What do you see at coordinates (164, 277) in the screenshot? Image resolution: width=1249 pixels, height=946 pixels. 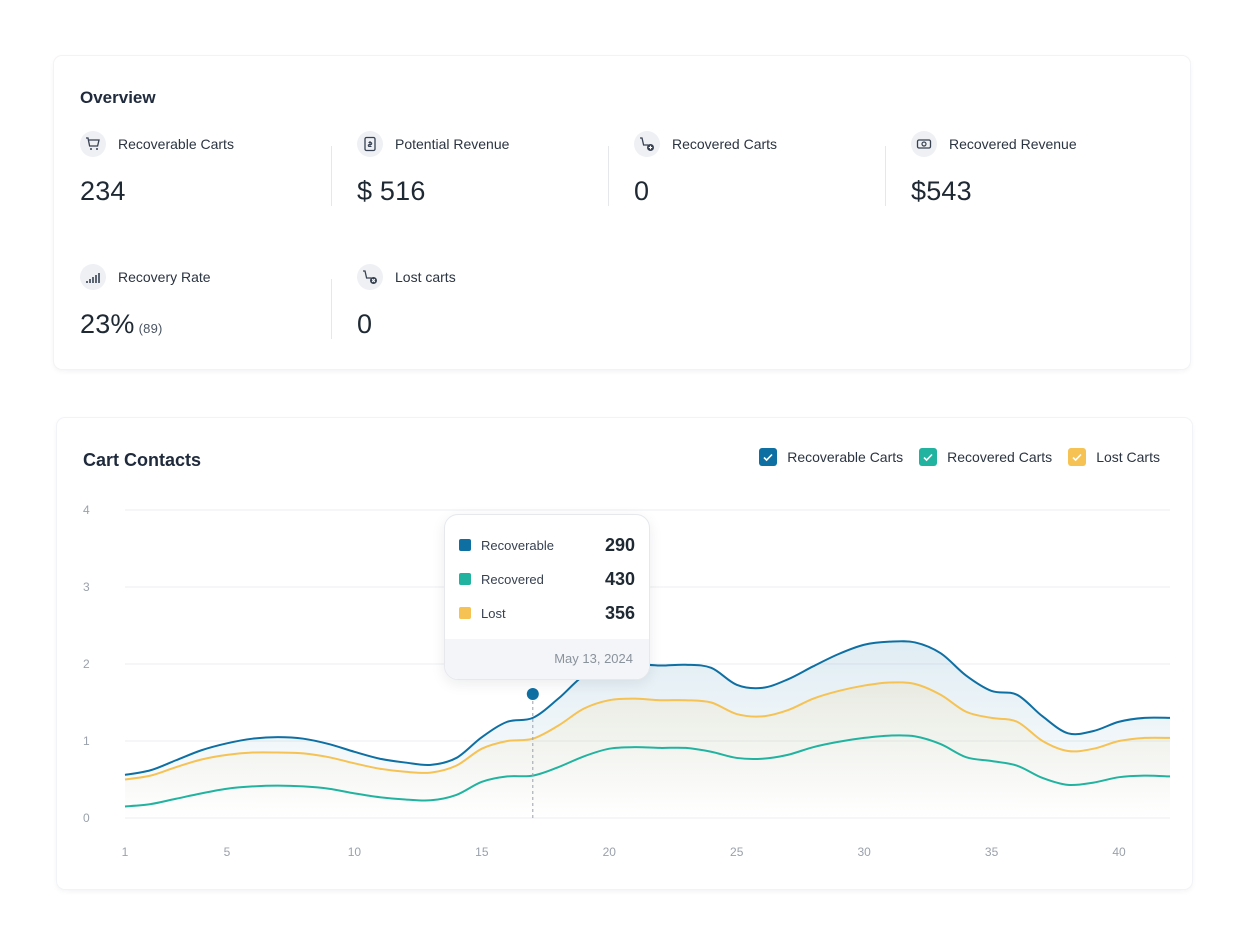 I see `stat-label: Recovery Rate` at bounding box center [164, 277].